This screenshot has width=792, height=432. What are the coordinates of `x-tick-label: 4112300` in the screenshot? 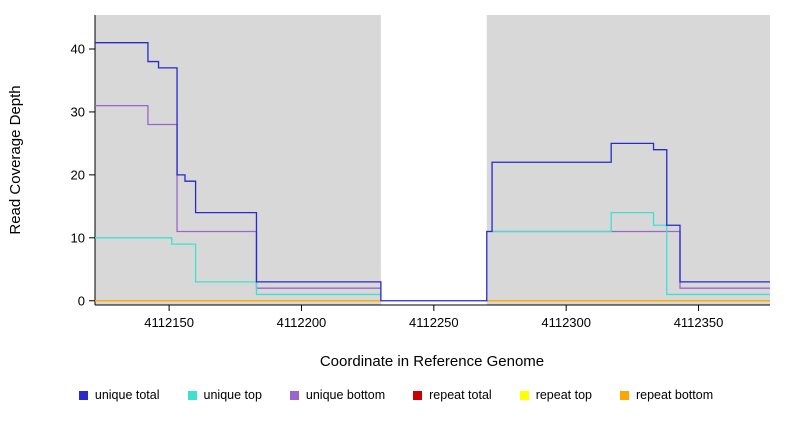 It's located at (566, 322).